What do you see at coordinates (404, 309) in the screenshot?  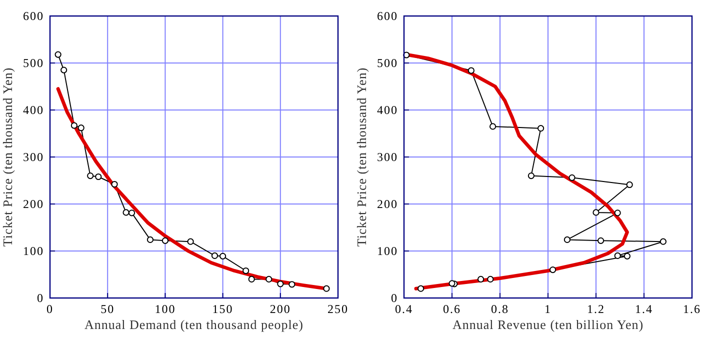 I see `x-tick-label: 0.4` at bounding box center [404, 309].